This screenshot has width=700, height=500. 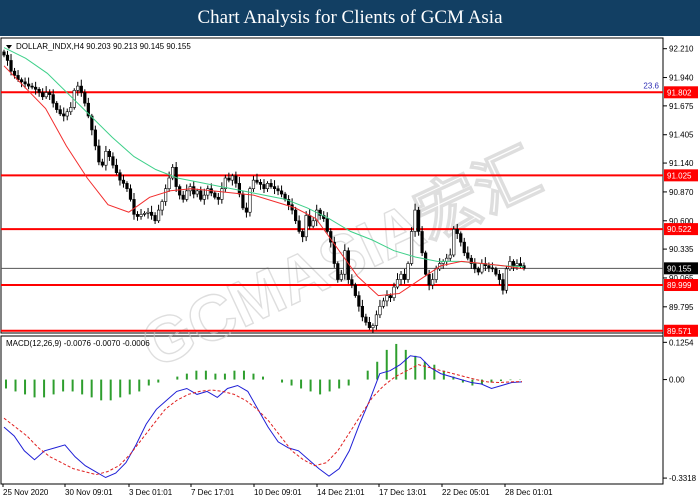 What do you see at coordinates (278, 492) in the screenshot?
I see `x-tick-label: 10 Dec 09:01` at bounding box center [278, 492].